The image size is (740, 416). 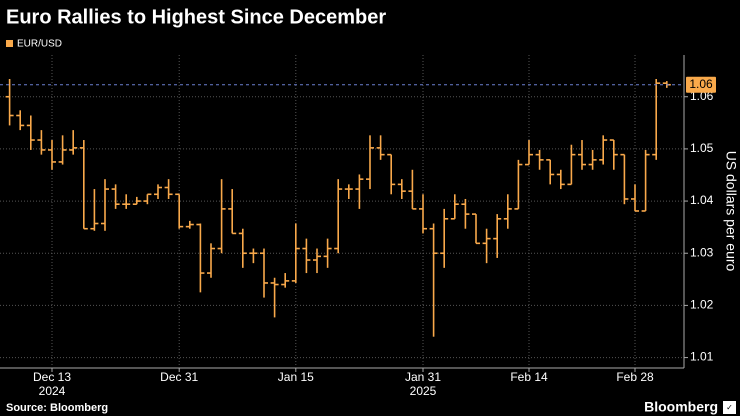 What do you see at coordinates (52, 391) in the screenshot?
I see `x-year-label: 2024` at bounding box center [52, 391].